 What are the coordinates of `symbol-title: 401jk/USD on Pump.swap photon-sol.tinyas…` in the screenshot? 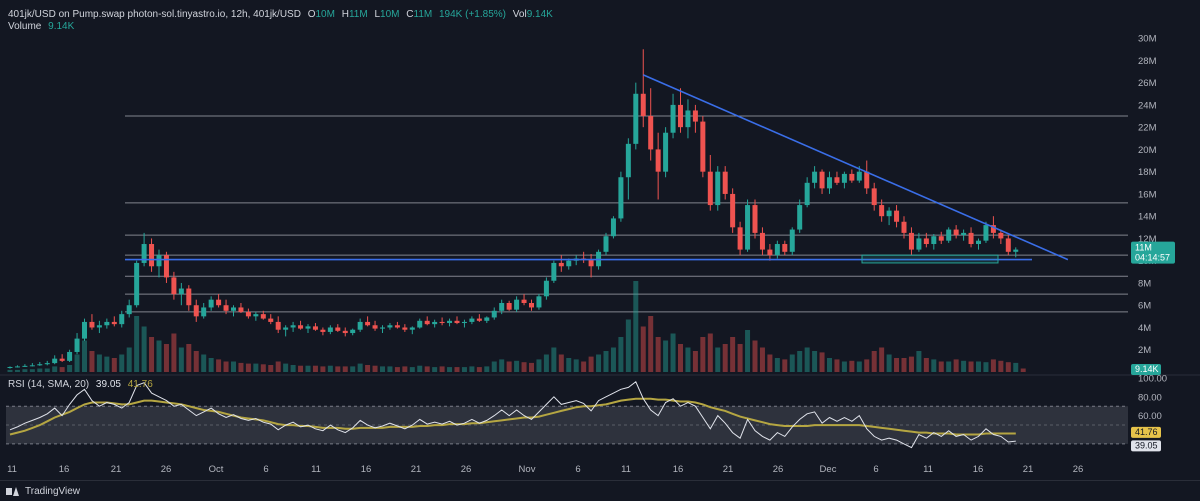 It's located at (154, 14).